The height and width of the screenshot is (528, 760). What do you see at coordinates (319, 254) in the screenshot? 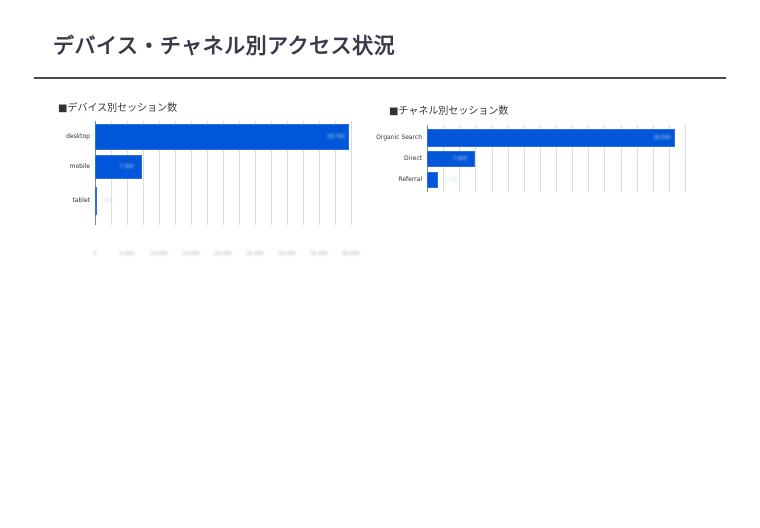
I see `x-tick-label: 35,000` at bounding box center [319, 254].